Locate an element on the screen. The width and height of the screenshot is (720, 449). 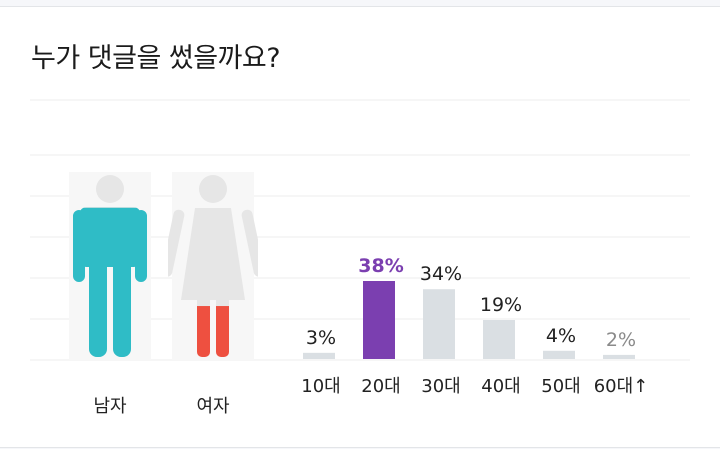
category-label: 50대 is located at coordinates (560, 386).